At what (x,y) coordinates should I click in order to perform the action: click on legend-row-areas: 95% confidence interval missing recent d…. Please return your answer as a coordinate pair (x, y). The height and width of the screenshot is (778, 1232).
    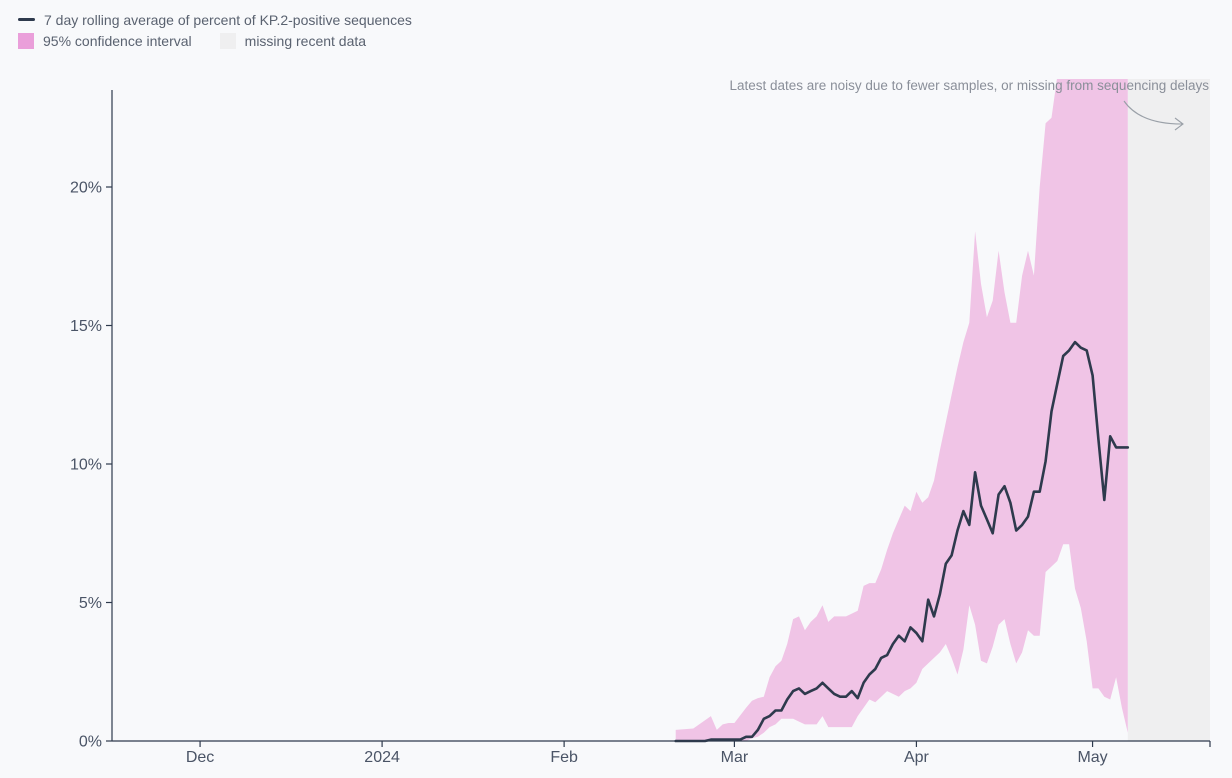
    Looking at the image, I should click on (229, 40).